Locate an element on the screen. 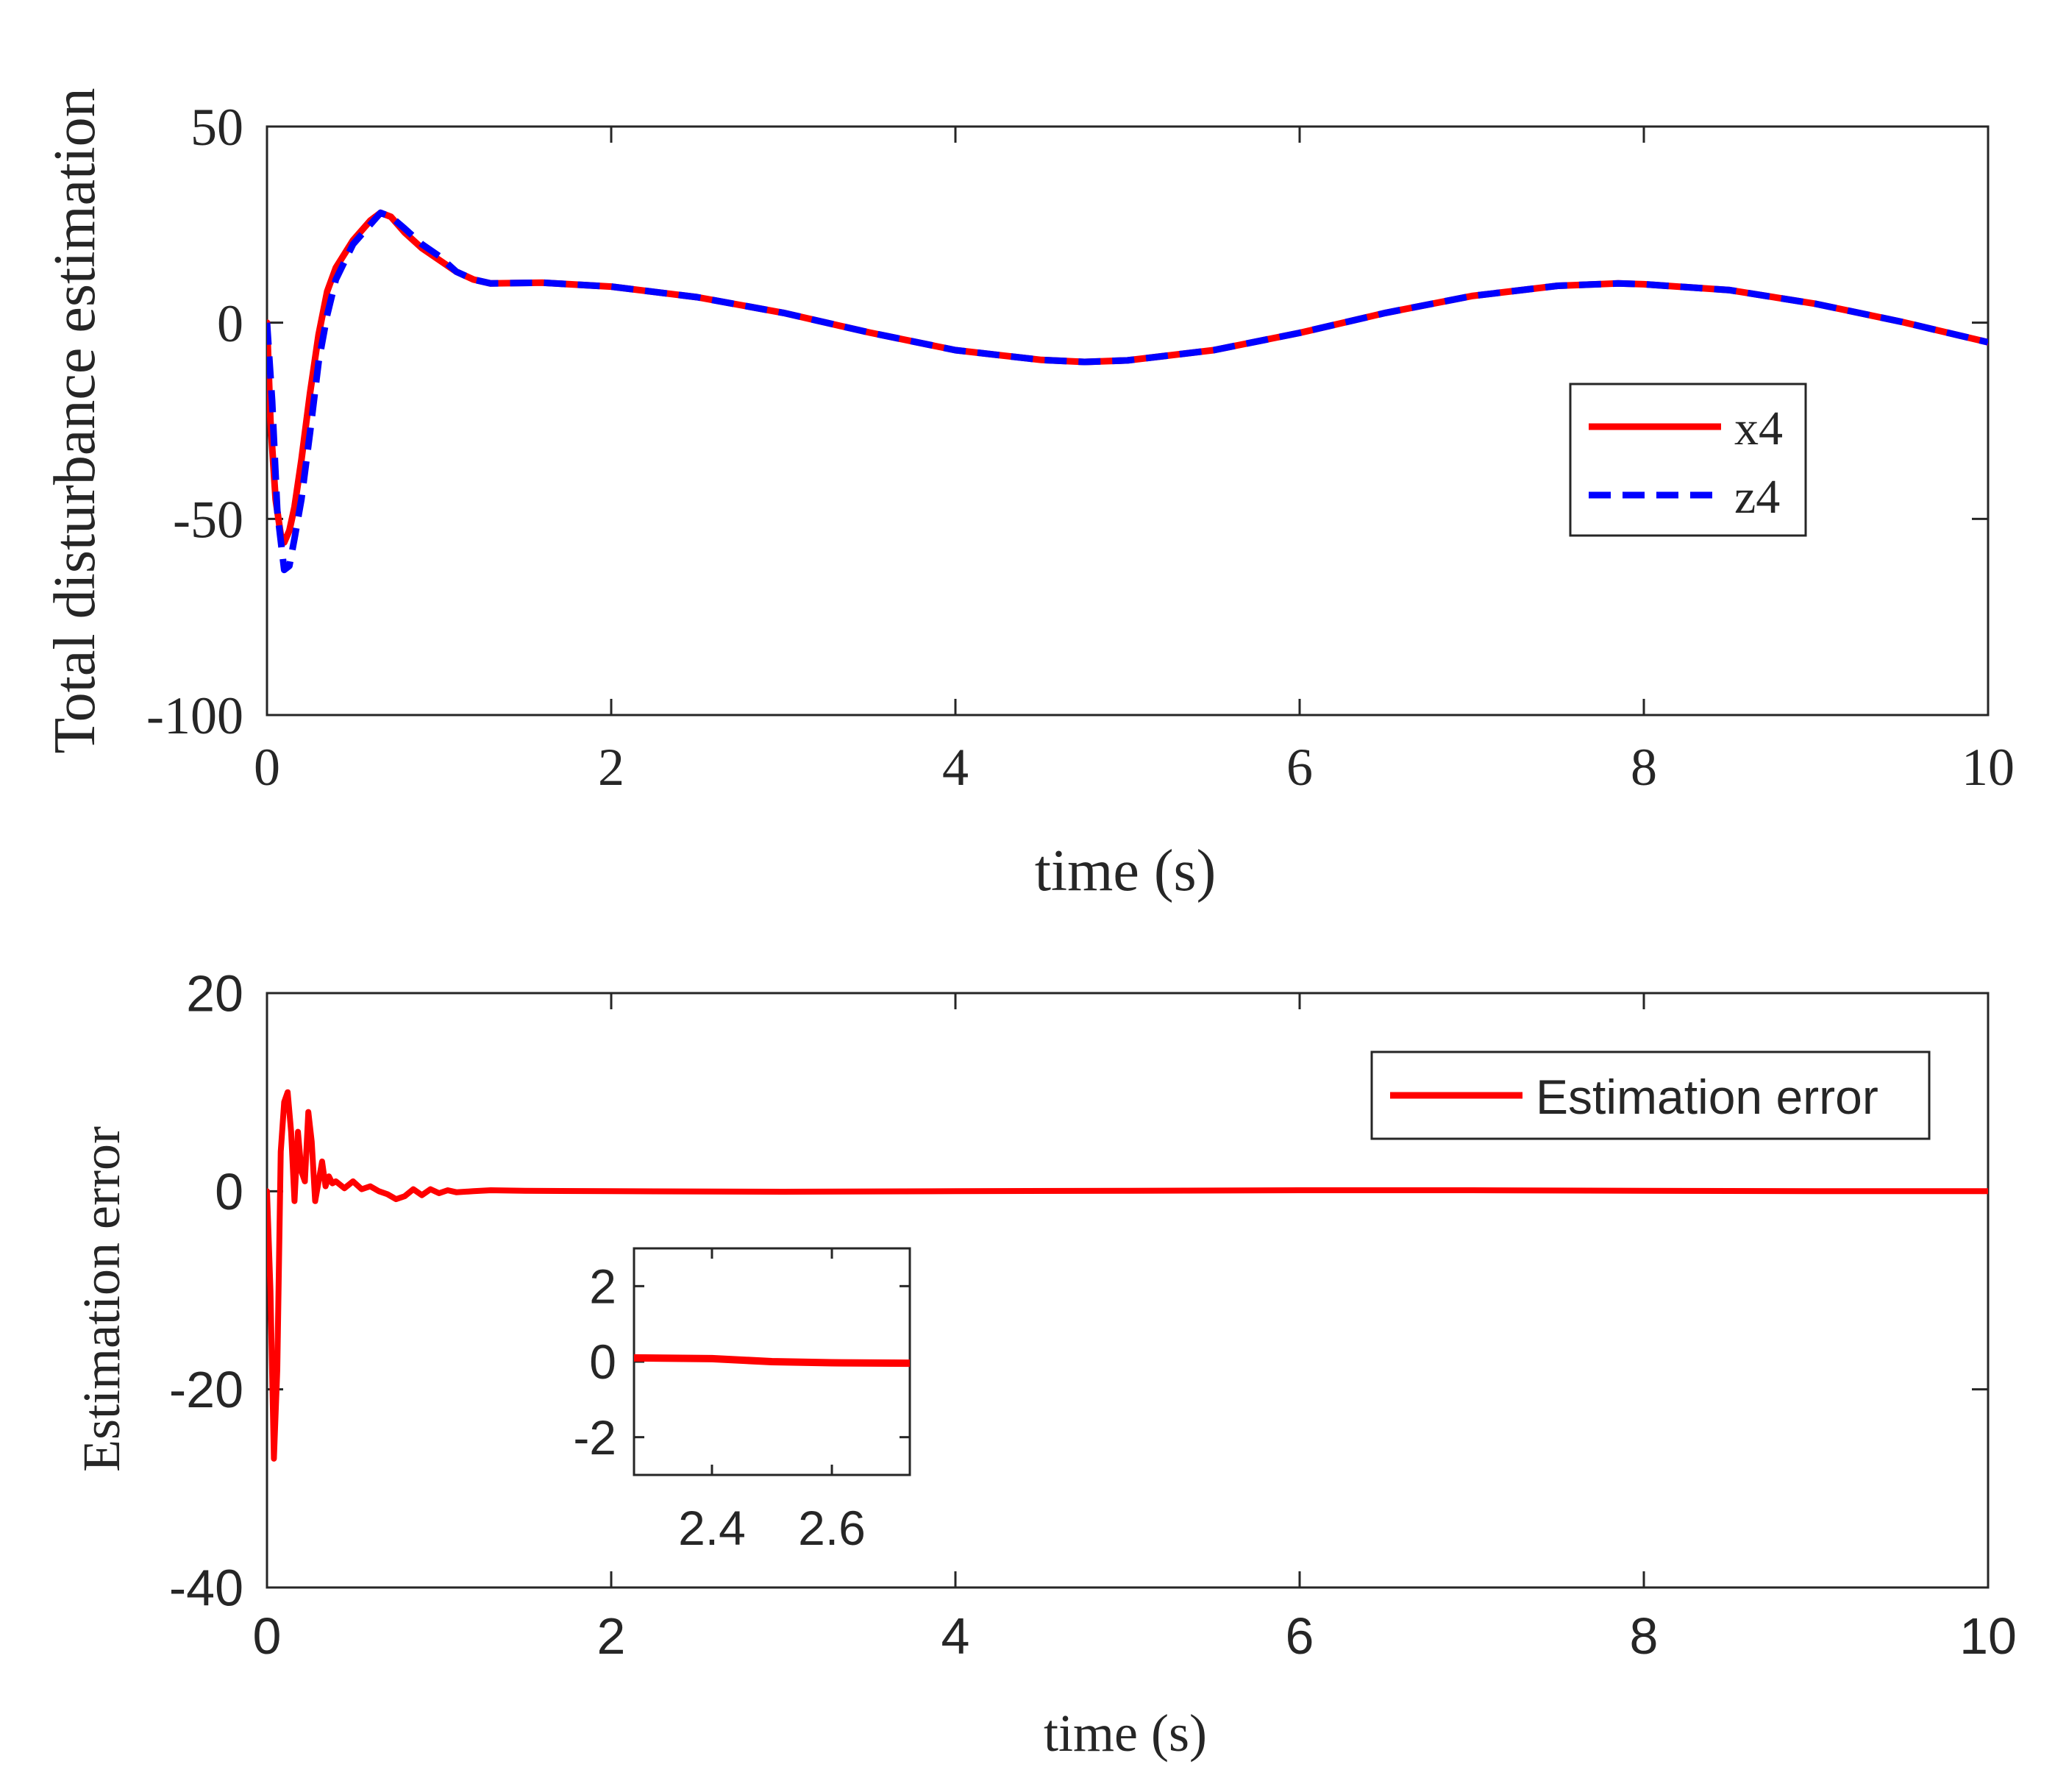 This screenshot has width=2055, height=1792. inset-chart: 2.4 2.6 -2 0 2 is located at coordinates (742, 1401).